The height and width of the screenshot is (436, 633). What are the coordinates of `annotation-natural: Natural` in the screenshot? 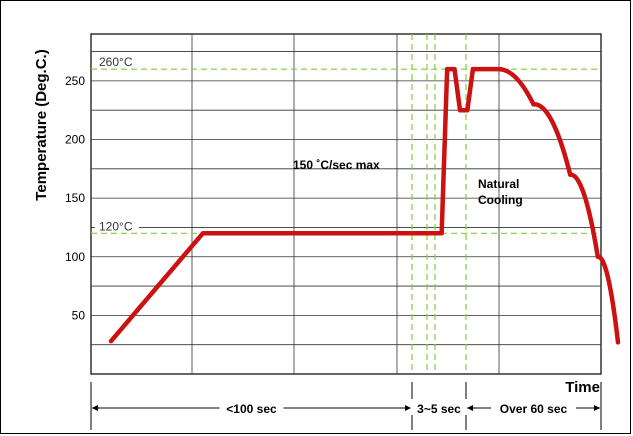 It's located at (498, 184).